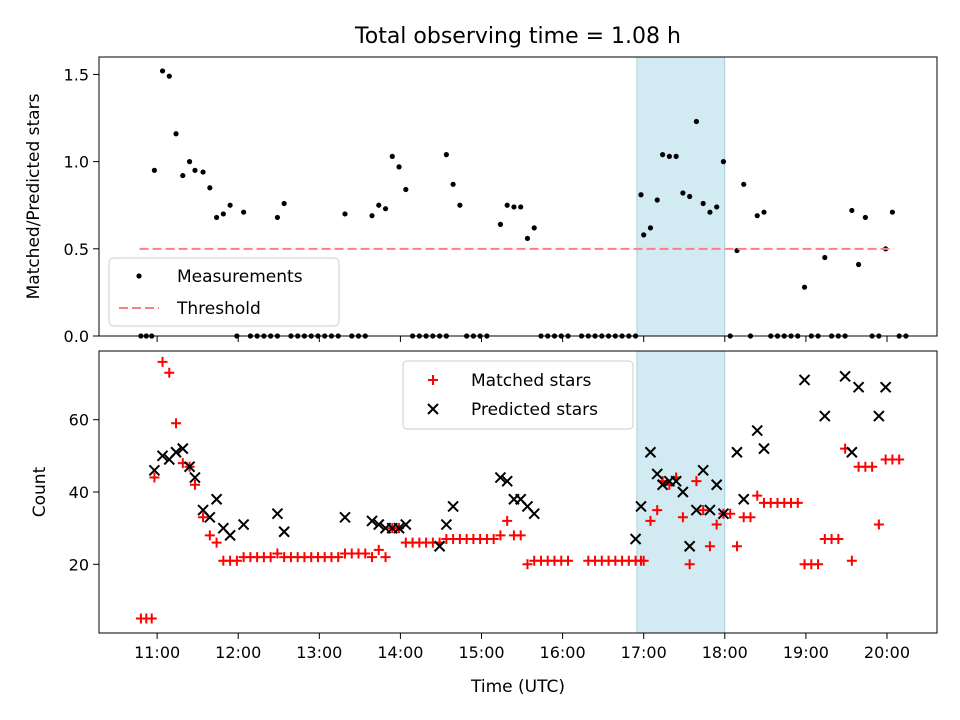 This screenshot has width=960, height=720. Describe the element at coordinates (433, 380) in the screenshot. I see `legend-marker-matched` at that location.